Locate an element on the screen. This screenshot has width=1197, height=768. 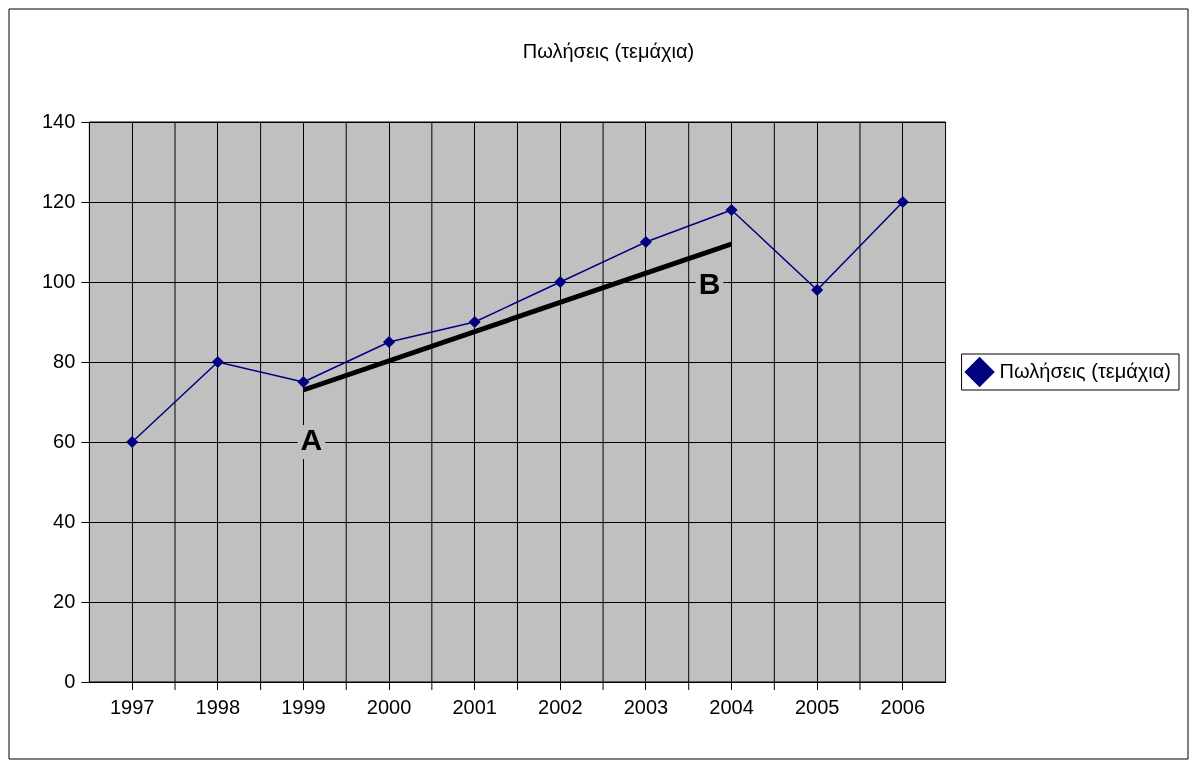
x-tick-label: 2004 is located at coordinates (731, 706).